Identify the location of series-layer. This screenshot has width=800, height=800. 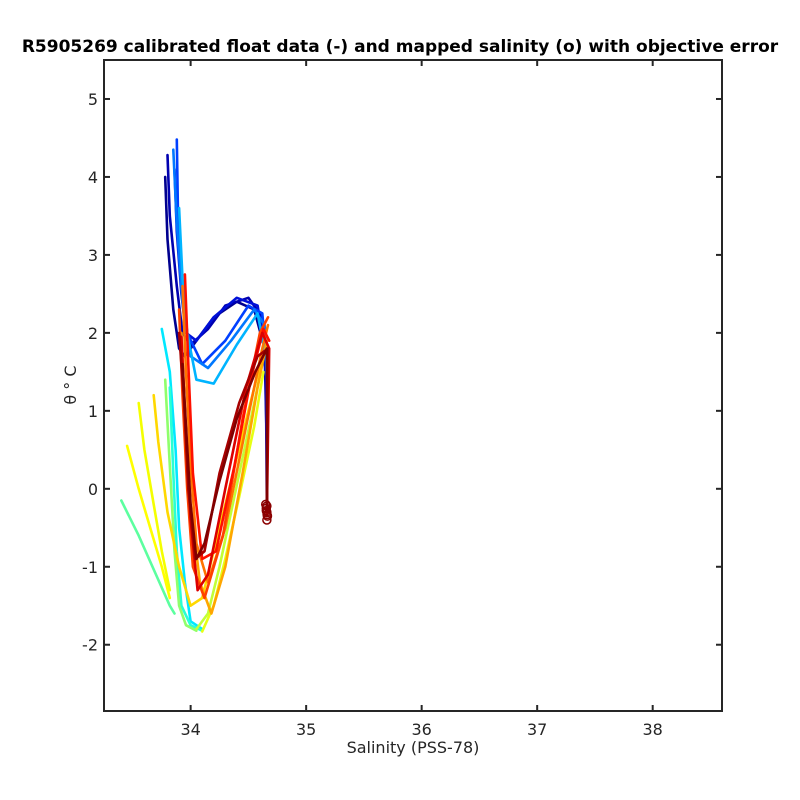
(195, 385).